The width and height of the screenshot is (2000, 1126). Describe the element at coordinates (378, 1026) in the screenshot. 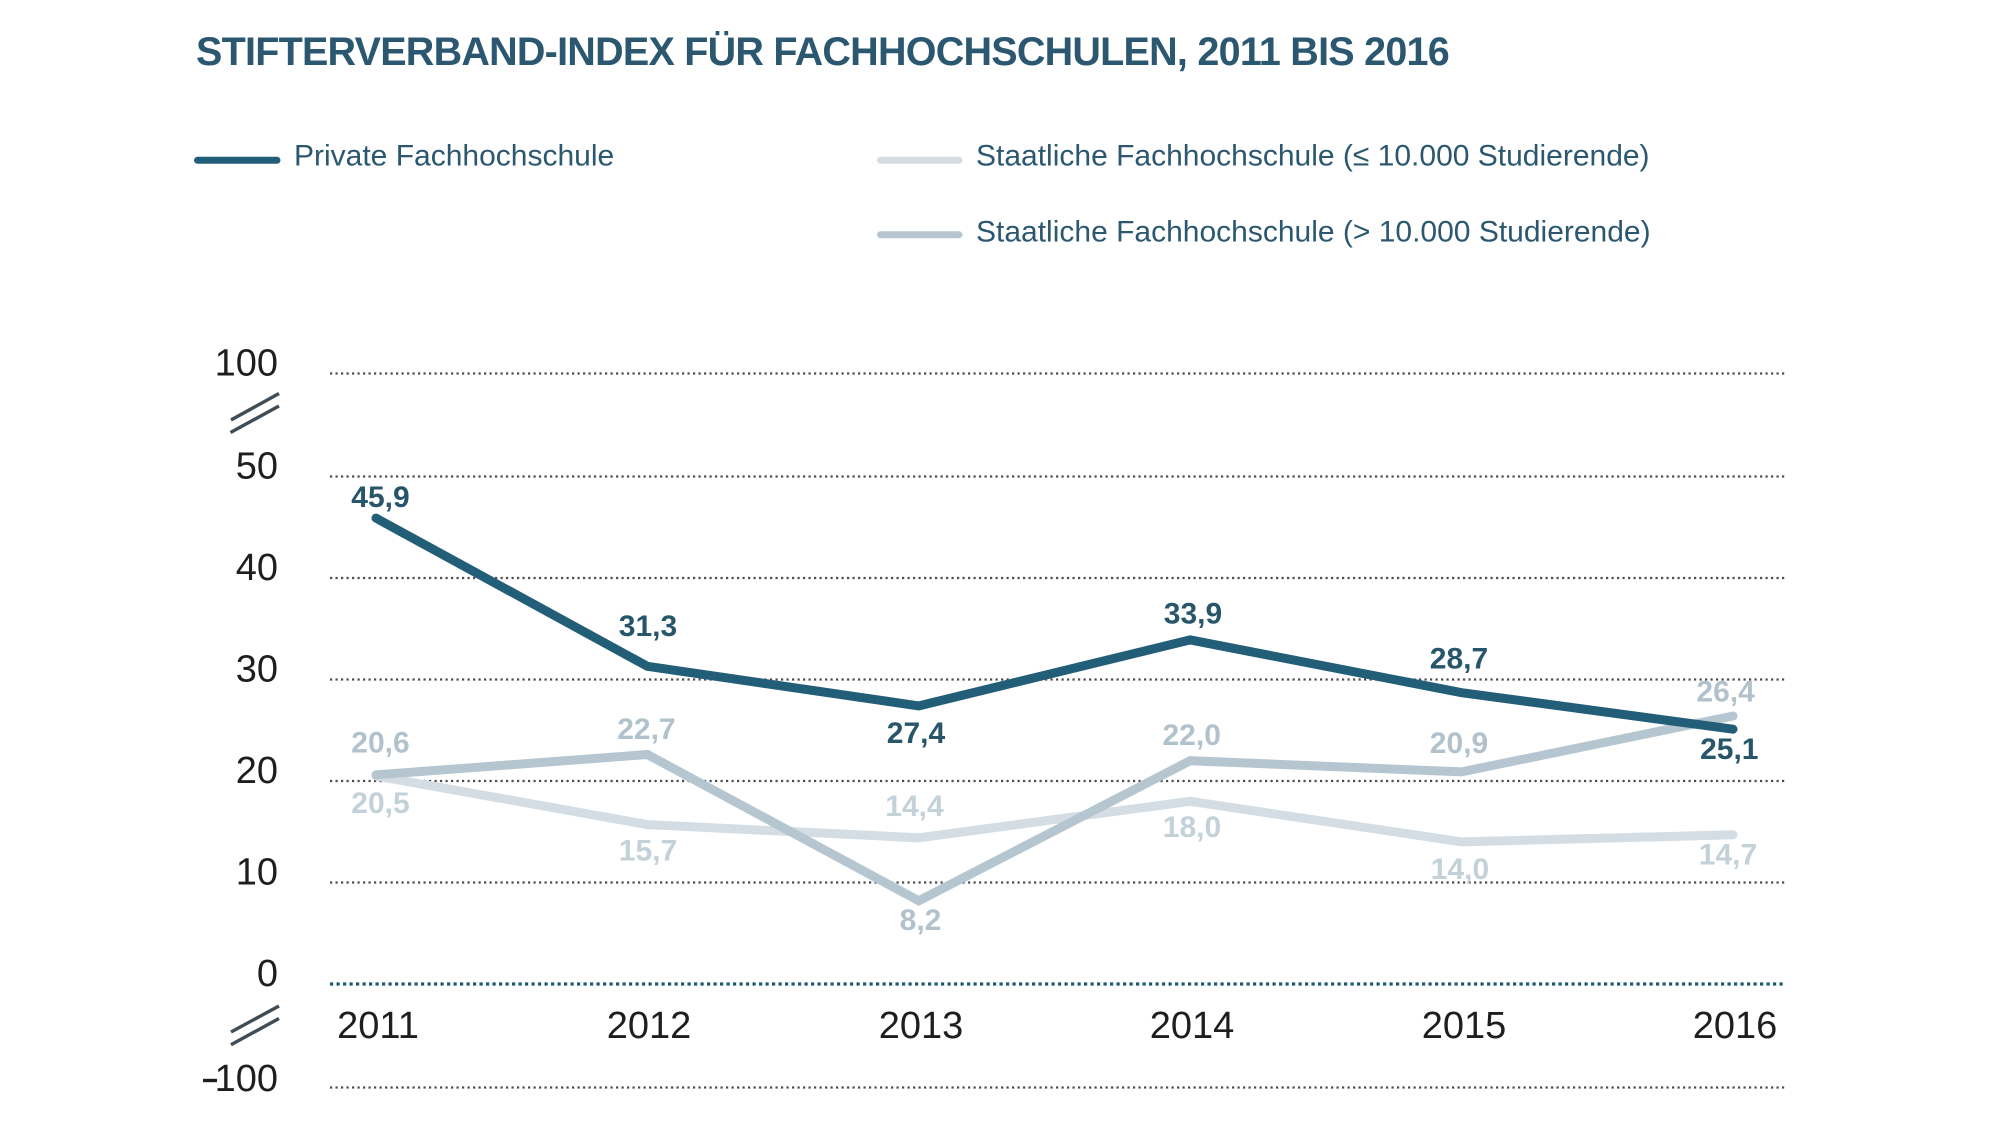

I see `svg-text: 2011` at that location.